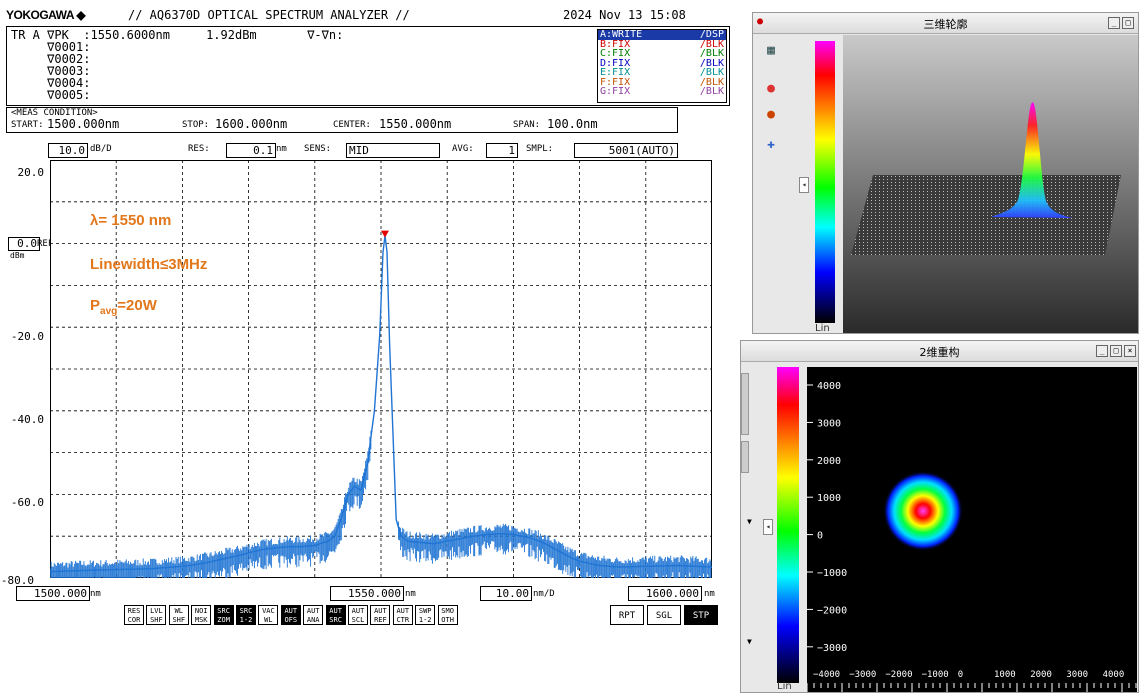 The image size is (1139, 693). Describe the element at coordinates (24, 419) in the screenshot. I see `ytick-label: -40.0` at that location.